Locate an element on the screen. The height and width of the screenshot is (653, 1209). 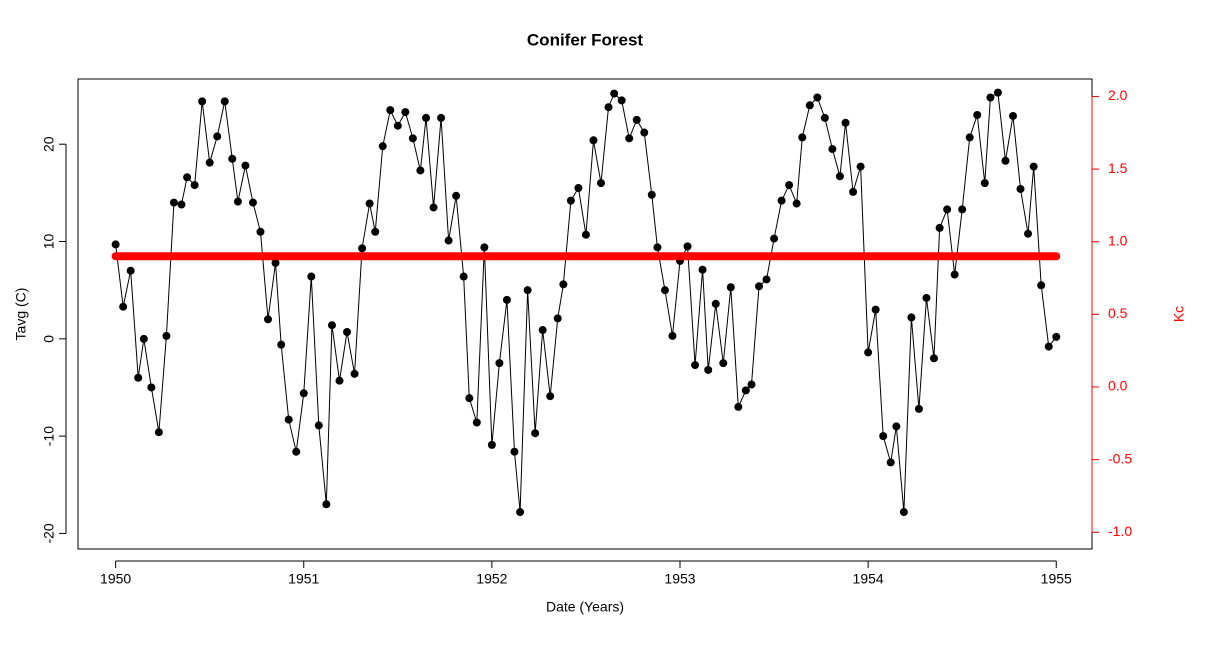
chart-title: Conifer Forest is located at coordinates (585, 39).